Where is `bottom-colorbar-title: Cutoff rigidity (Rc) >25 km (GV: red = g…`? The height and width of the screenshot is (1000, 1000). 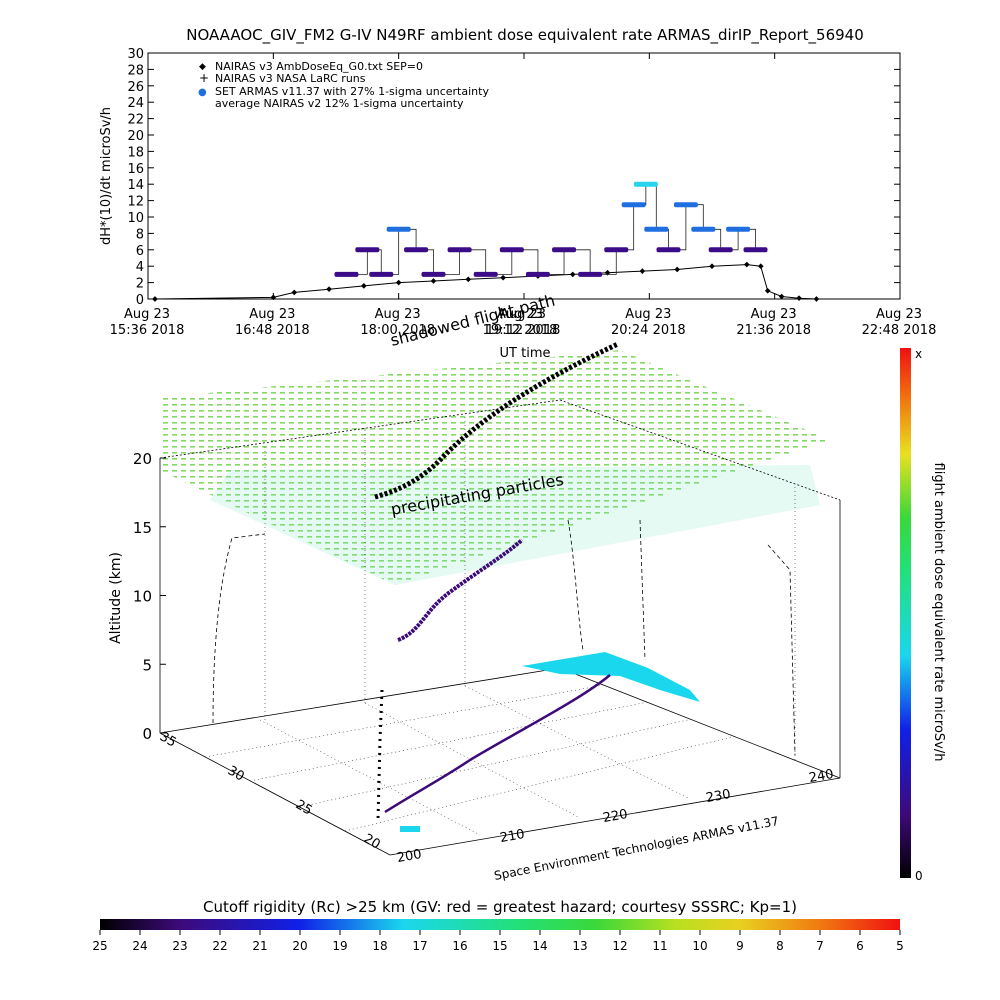 bottom-colorbar-title: Cutoff rigidity (Rc) >25 km (GV: red = g… is located at coordinates (500, 907).